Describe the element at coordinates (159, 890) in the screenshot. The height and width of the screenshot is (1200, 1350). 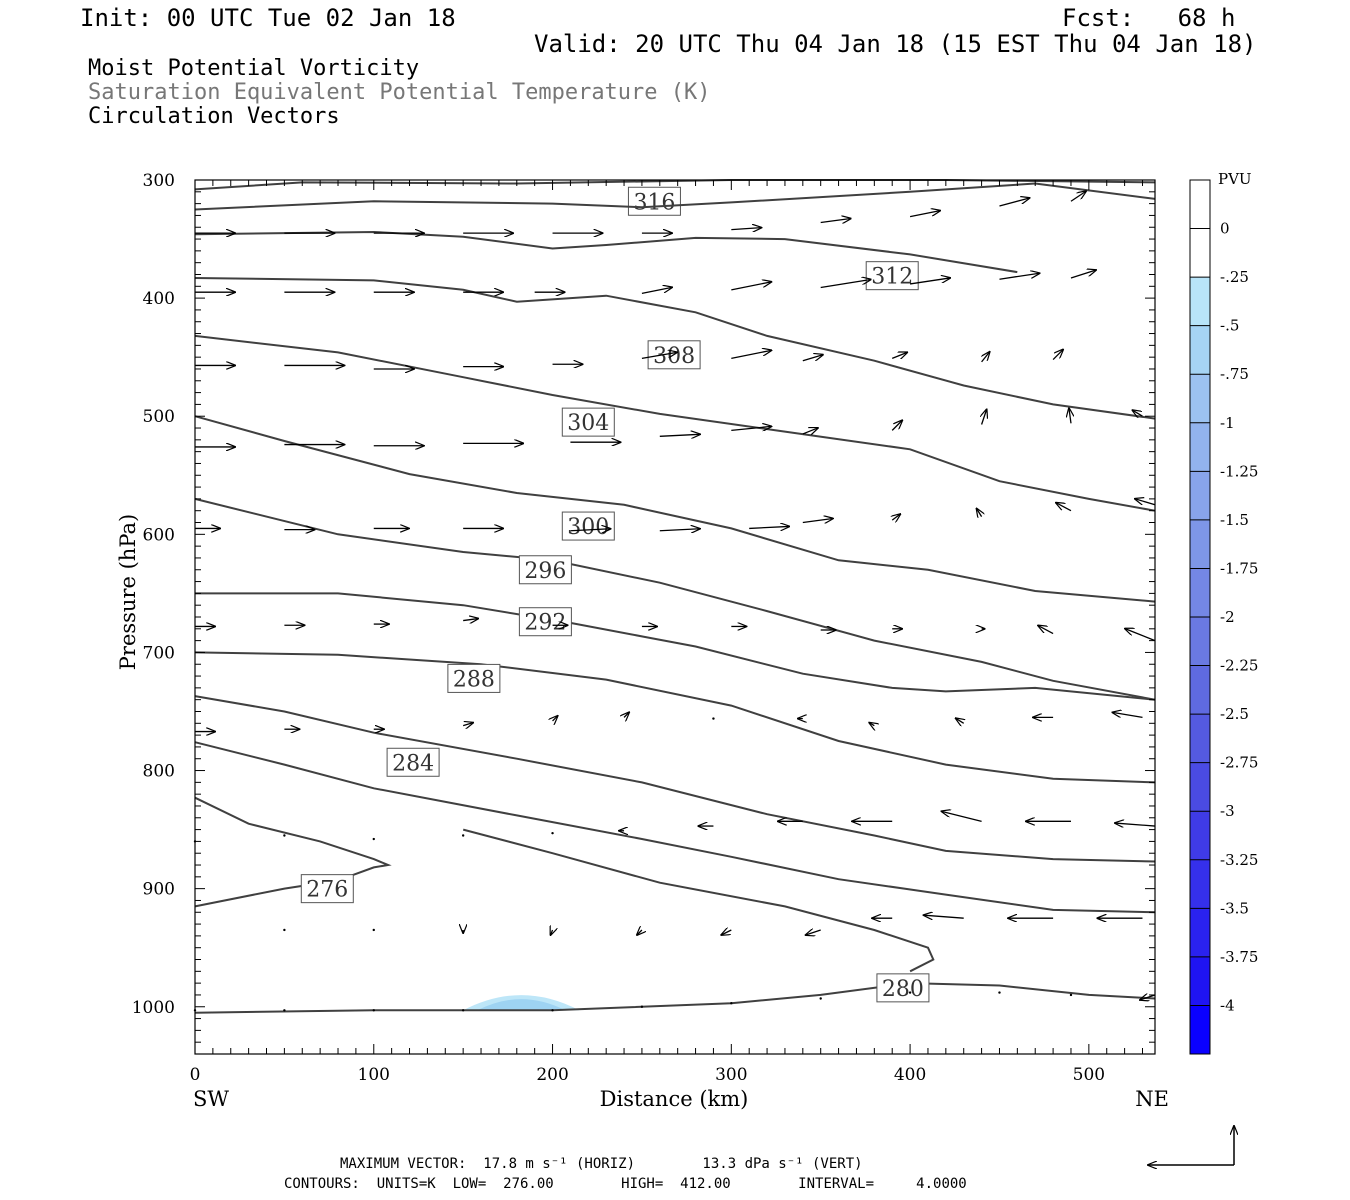
I see `y-tick-label: 900` at that location.